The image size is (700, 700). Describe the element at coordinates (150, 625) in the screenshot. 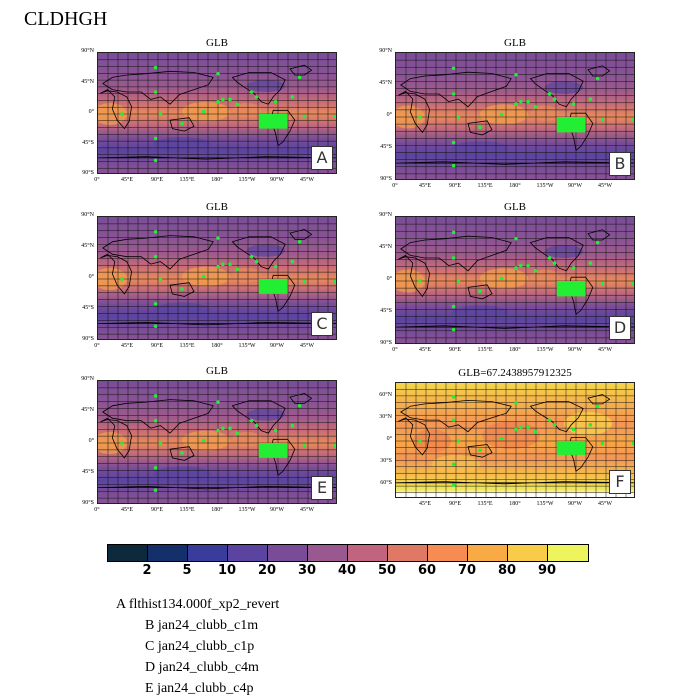

I see `legend-letter: B` at that location.